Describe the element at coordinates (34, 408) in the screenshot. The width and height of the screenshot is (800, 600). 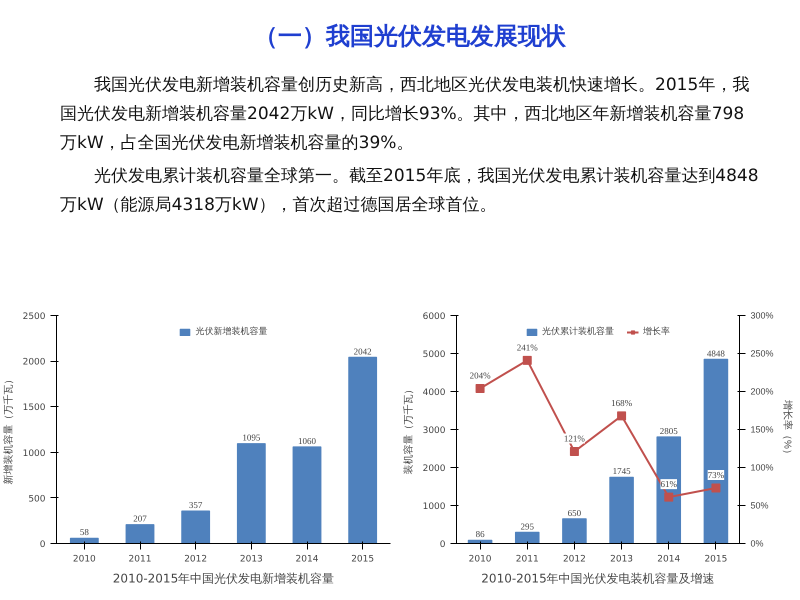
I see `y-tick-label: 1500` at that location.